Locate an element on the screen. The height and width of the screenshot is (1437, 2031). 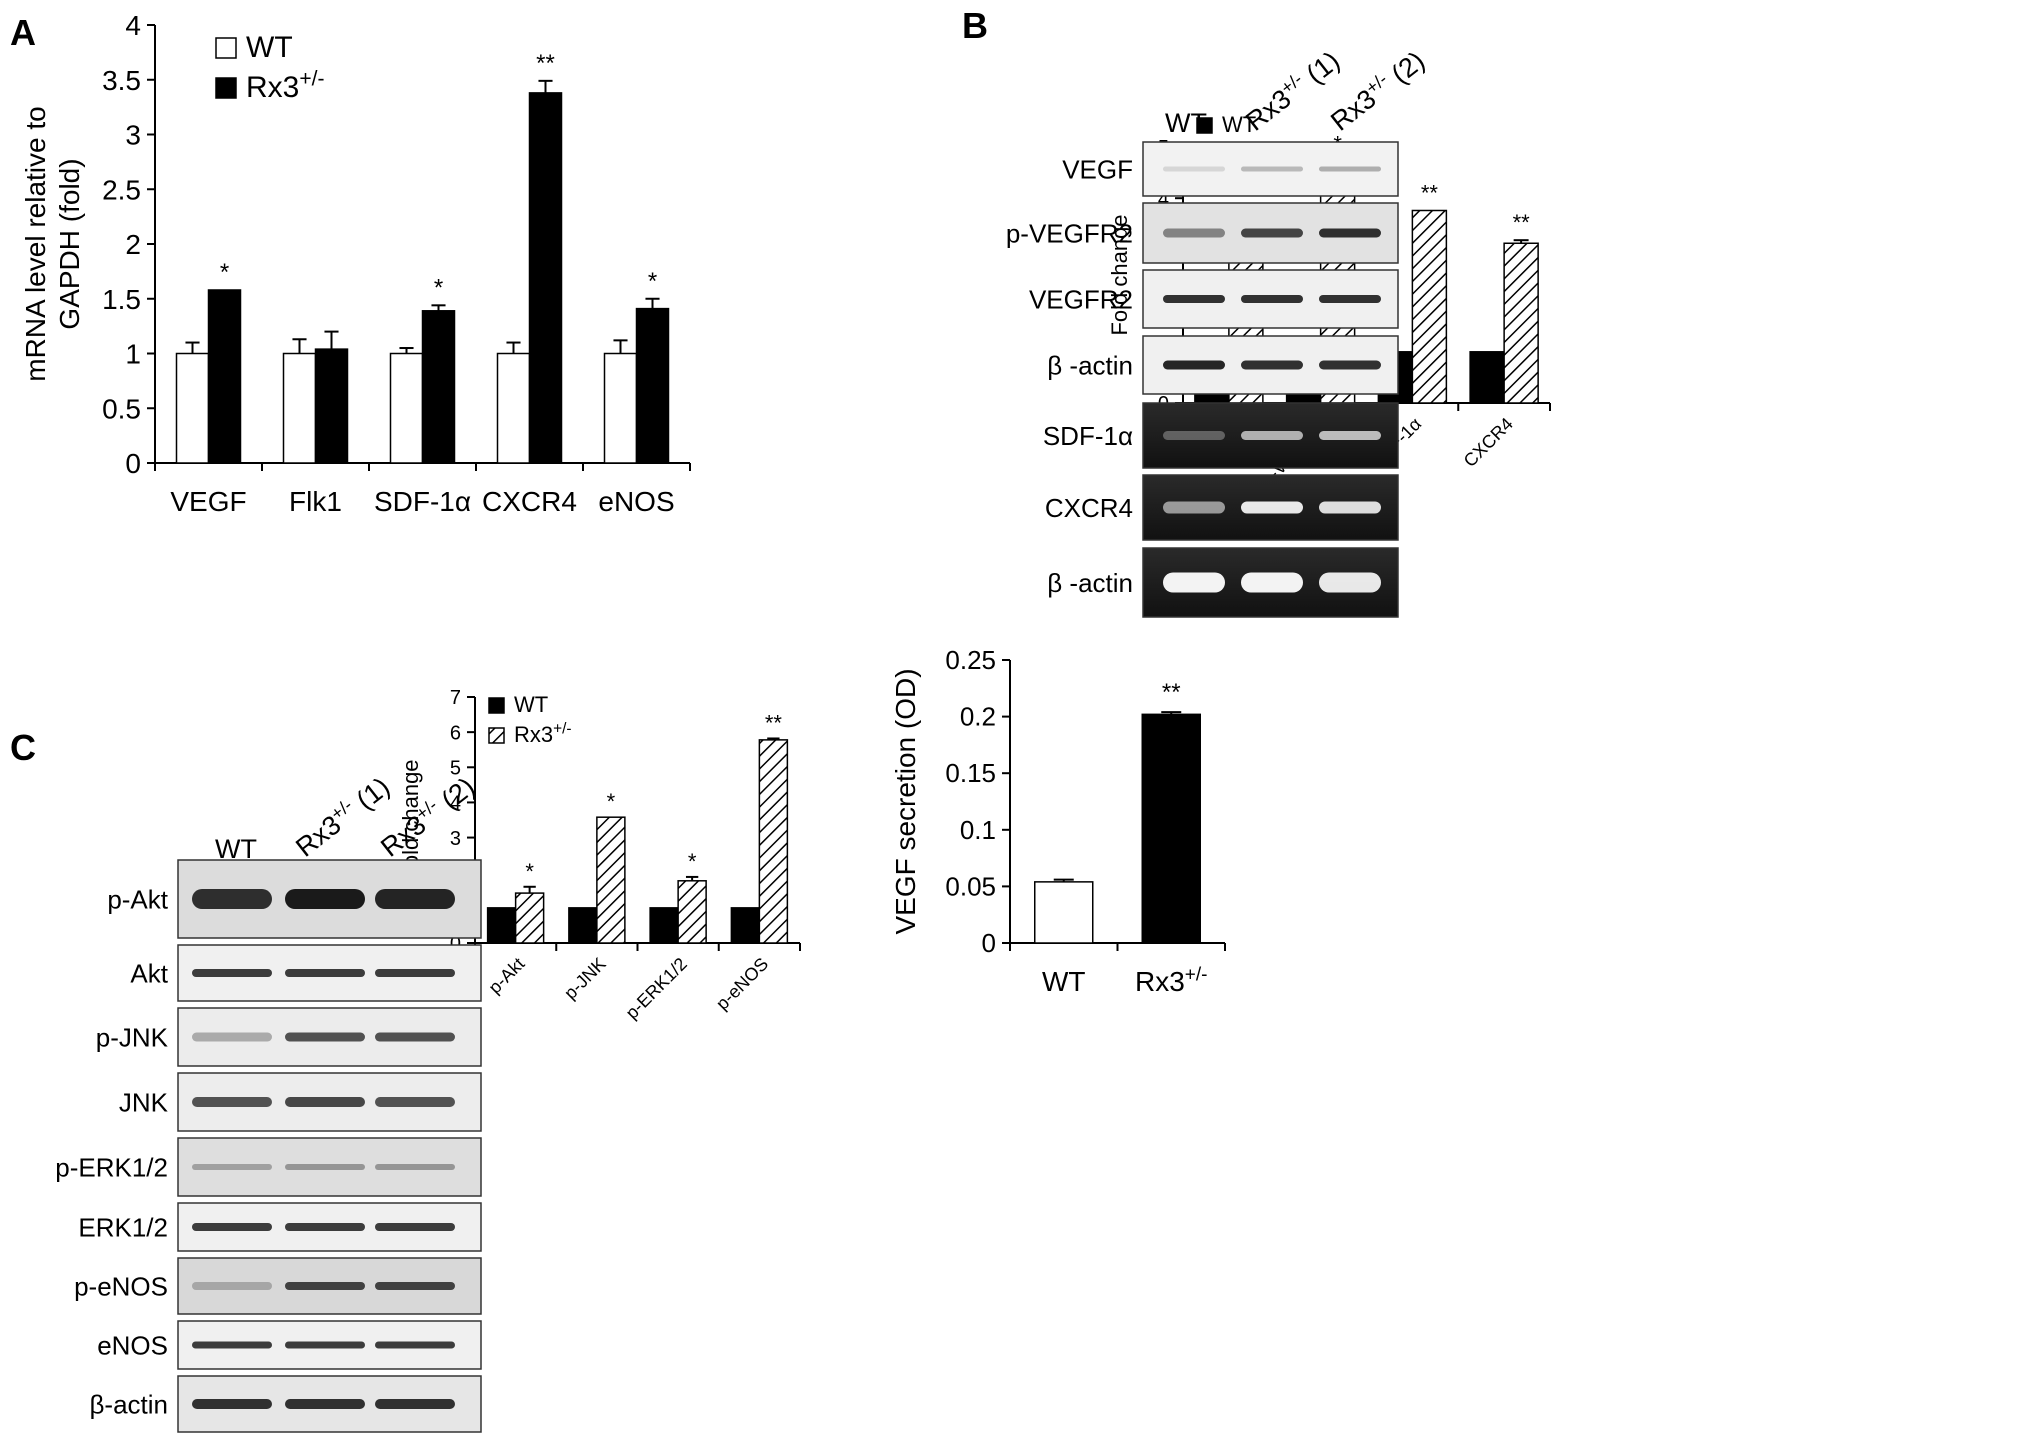
y-tick-label-d: 0.1 is located at coordinates (978, 830).